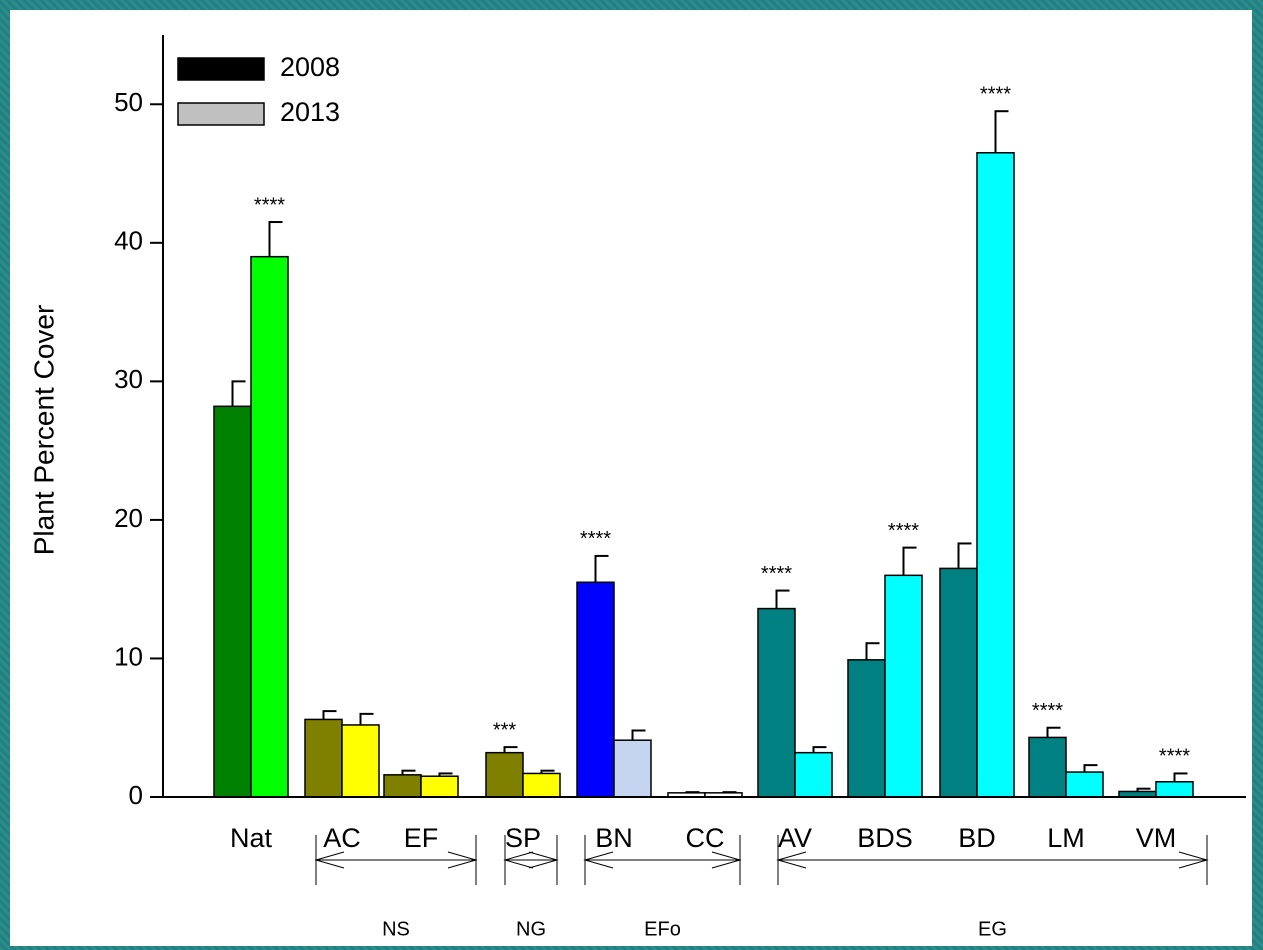  Describe the element at coordinates (977, 838) in the screenshot. I see `x-tick-label: BD` at that location.